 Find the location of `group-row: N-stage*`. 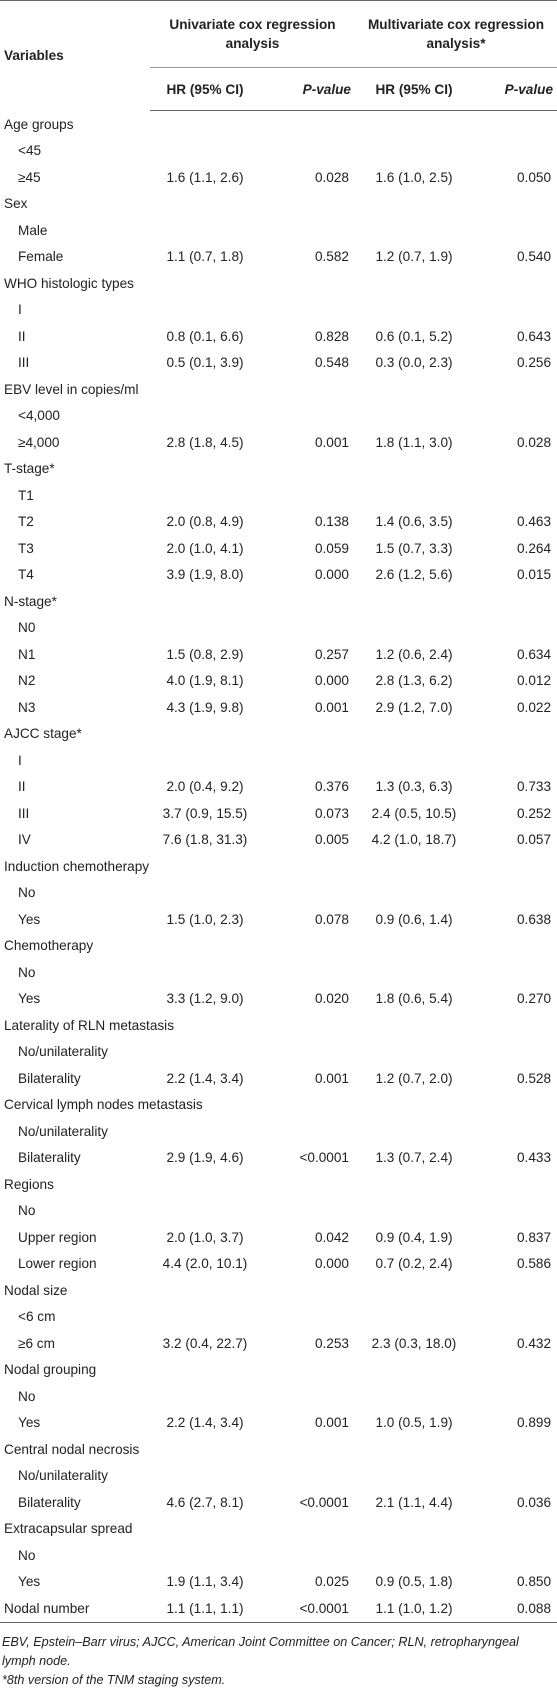

group-row: N-stage* is located at coordinates (278, 601).